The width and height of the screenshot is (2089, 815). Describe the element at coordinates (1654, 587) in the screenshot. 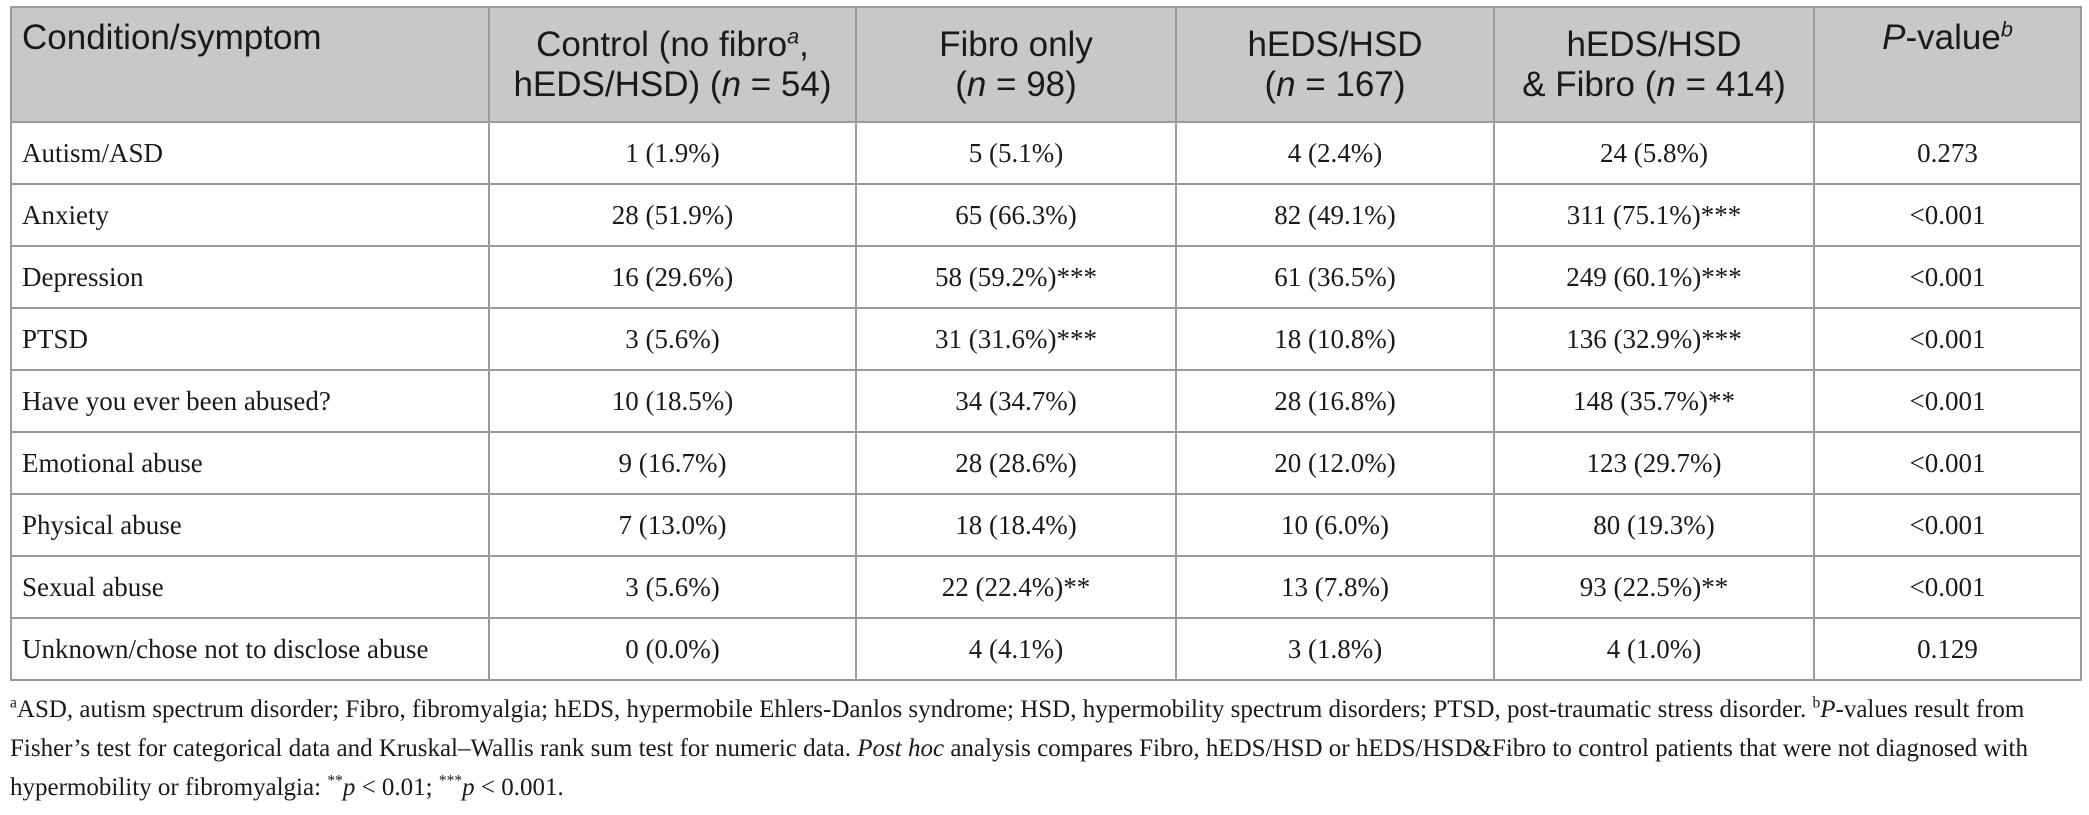

I see `heds-fibro-cell: 93 (22.5%)**` at that location.